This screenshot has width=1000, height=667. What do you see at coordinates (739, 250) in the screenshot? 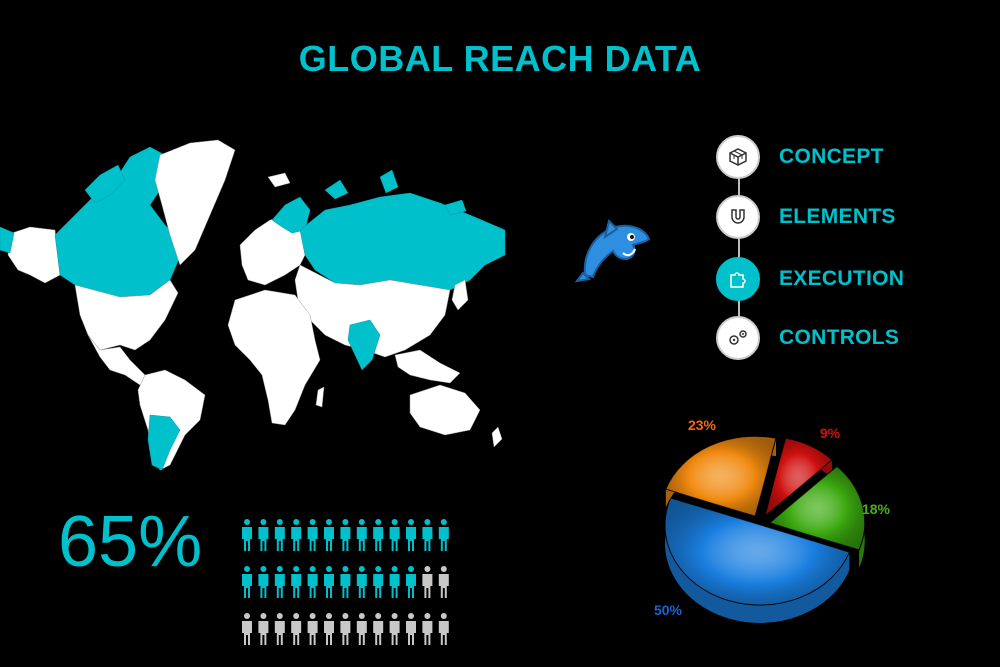
I see `timeline-line` at bounding box center [739, 250].